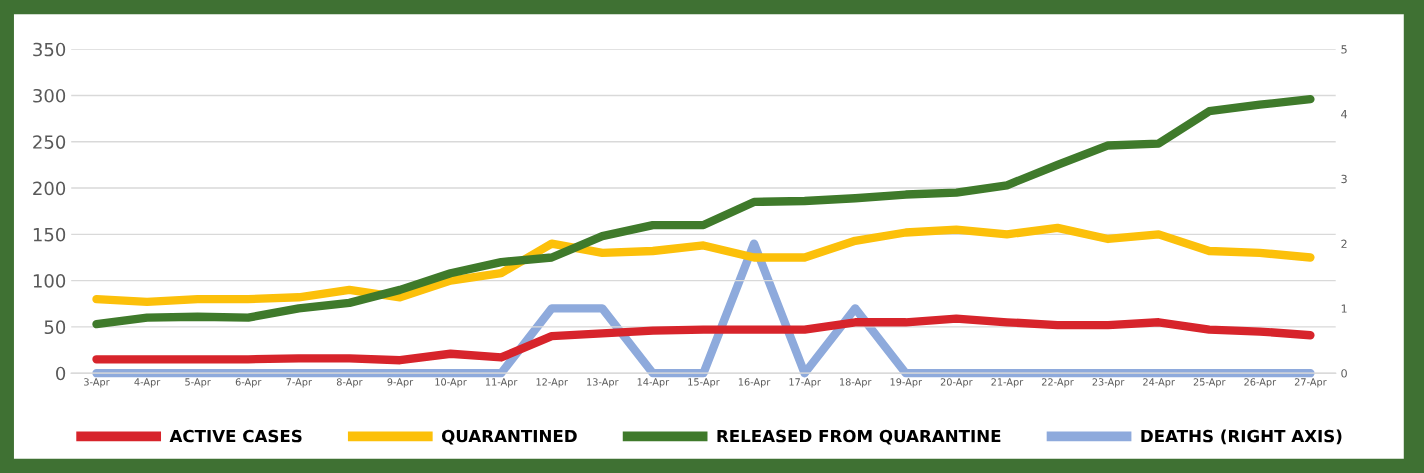  I want to click on x-tick-label: 5-Apr, so click(198, 383).